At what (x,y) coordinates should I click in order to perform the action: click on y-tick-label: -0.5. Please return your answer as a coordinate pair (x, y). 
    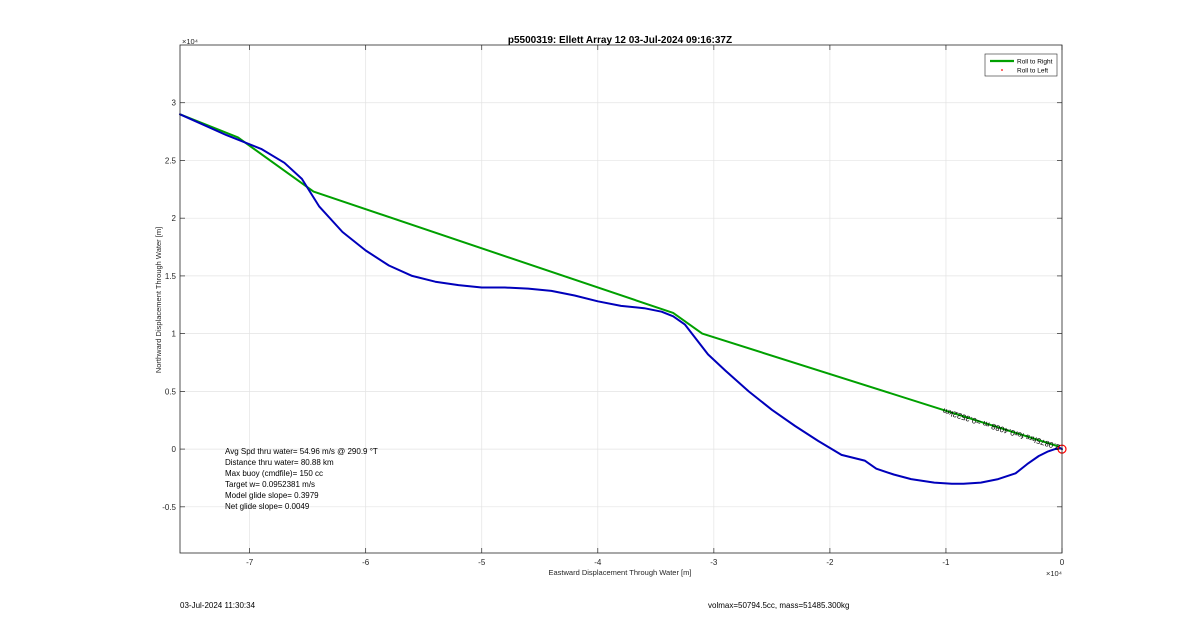
    Looking at the image, I should click on (169, 507).